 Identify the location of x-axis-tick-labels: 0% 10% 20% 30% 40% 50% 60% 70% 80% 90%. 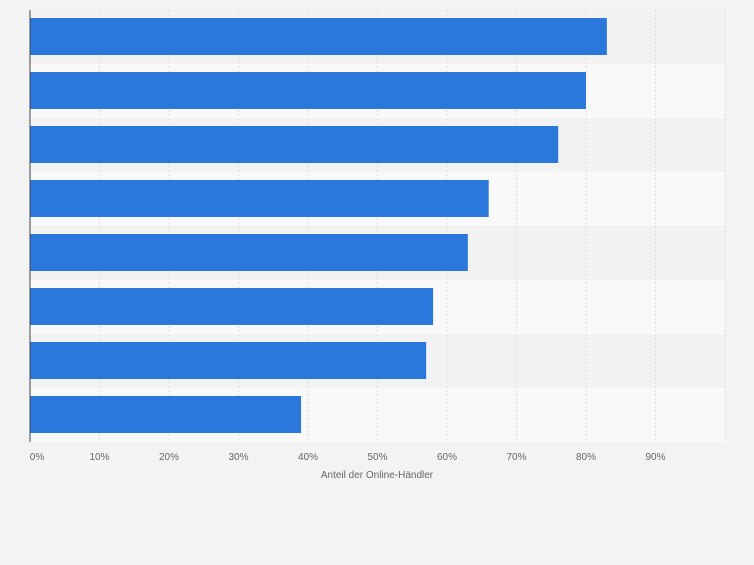
(348, 457).